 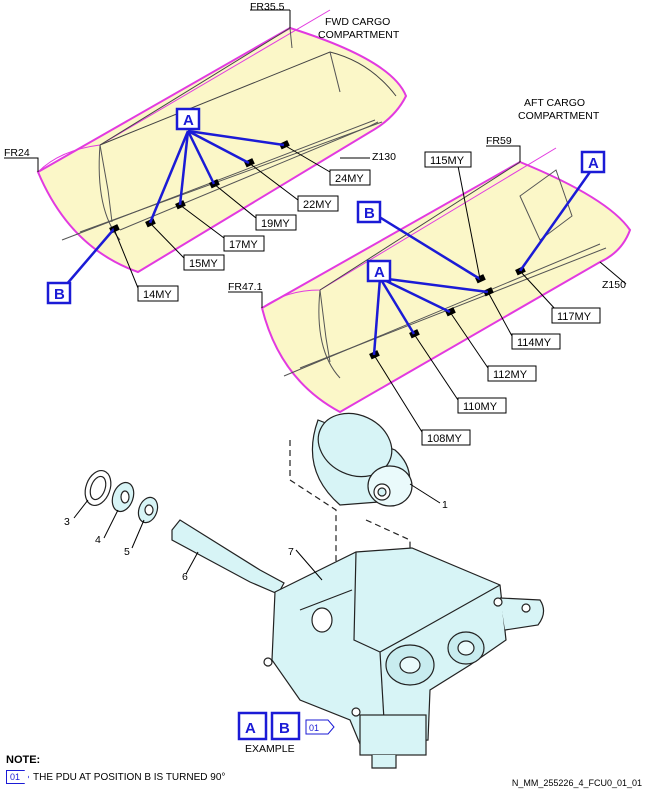 I want to click on fwd-label-15: 15MY, so click(x=203, y=264).